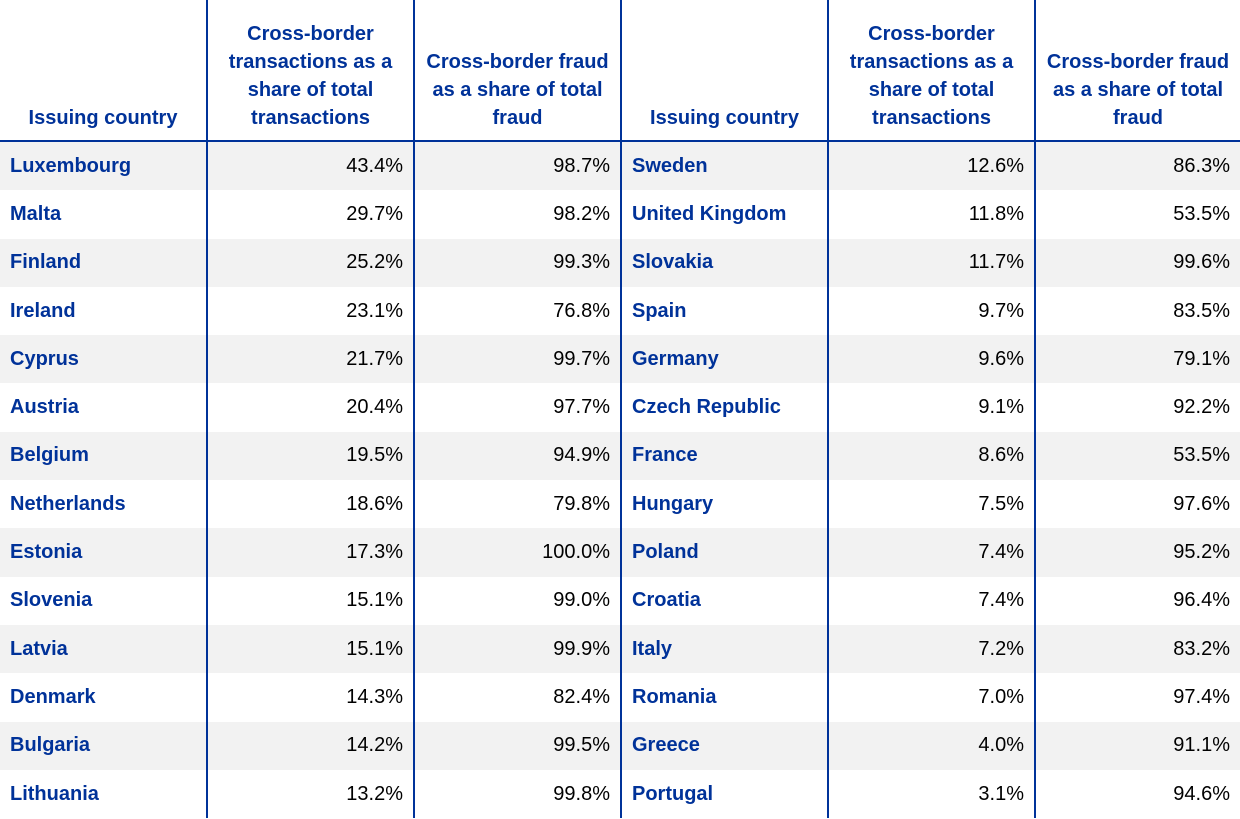 The image size is (1240, 819). I want to click on left-fraud-share-cell: 99.8%, so click(518, 794).